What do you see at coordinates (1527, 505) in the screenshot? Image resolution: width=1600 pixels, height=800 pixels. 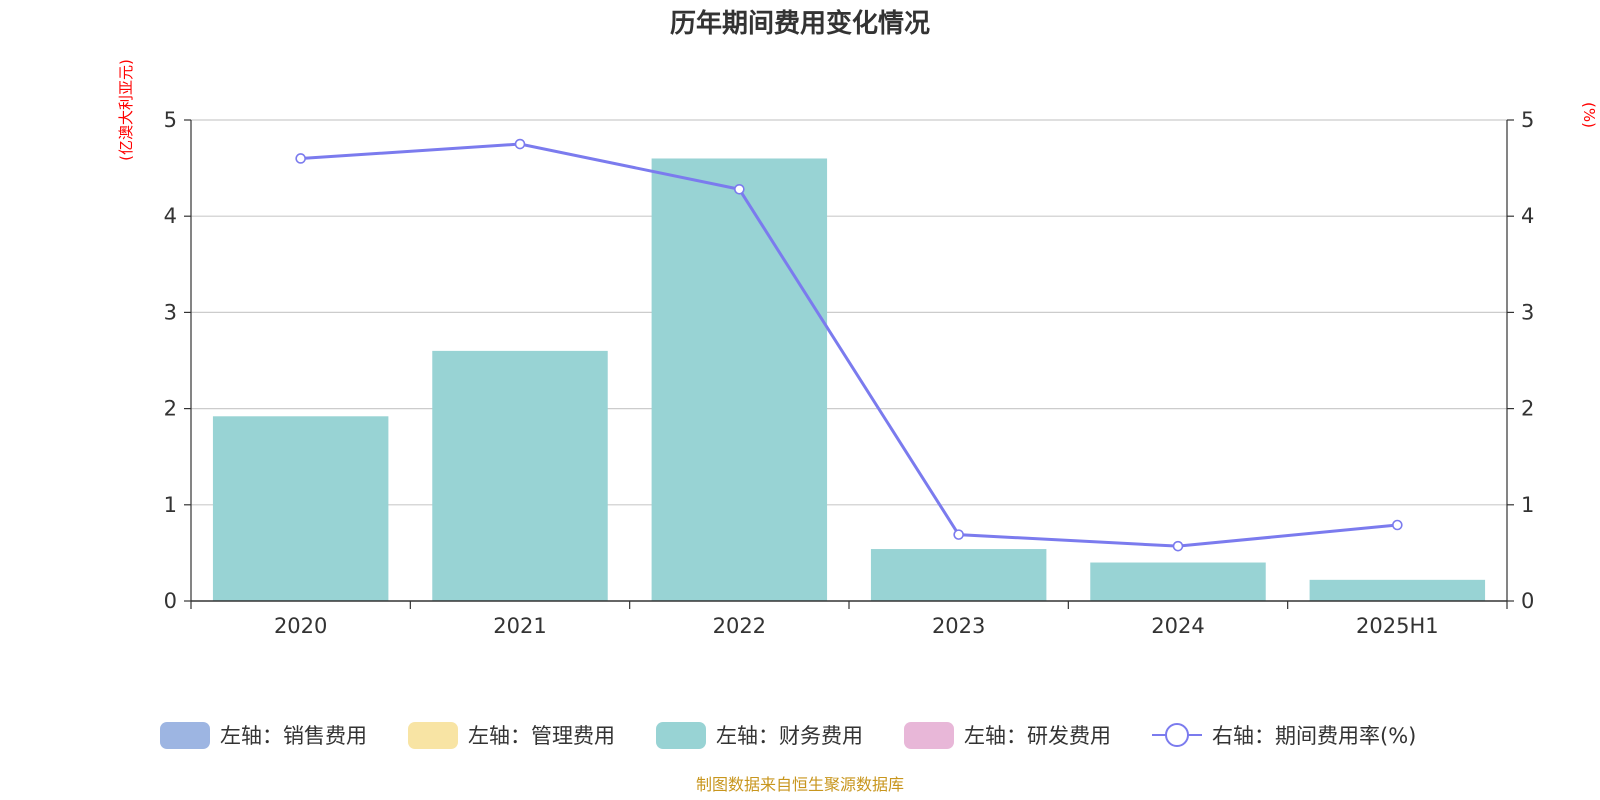 I see `right-tick-label: 1` at bounding box center [1527, 505].